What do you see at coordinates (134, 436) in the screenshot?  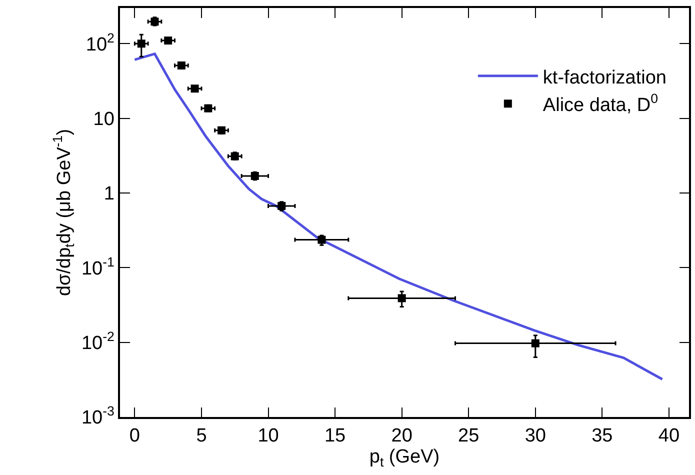 I see `x-tick-label: 0` at bounding box center [134, 436].